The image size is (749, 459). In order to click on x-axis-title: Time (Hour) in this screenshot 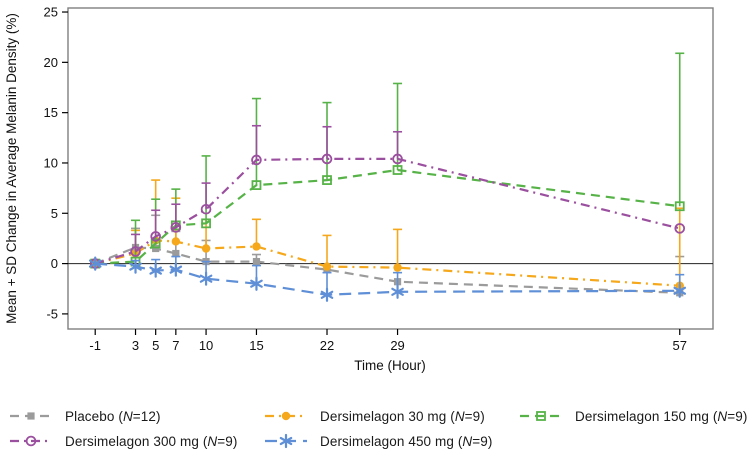, I will do `click(390, 365)`.